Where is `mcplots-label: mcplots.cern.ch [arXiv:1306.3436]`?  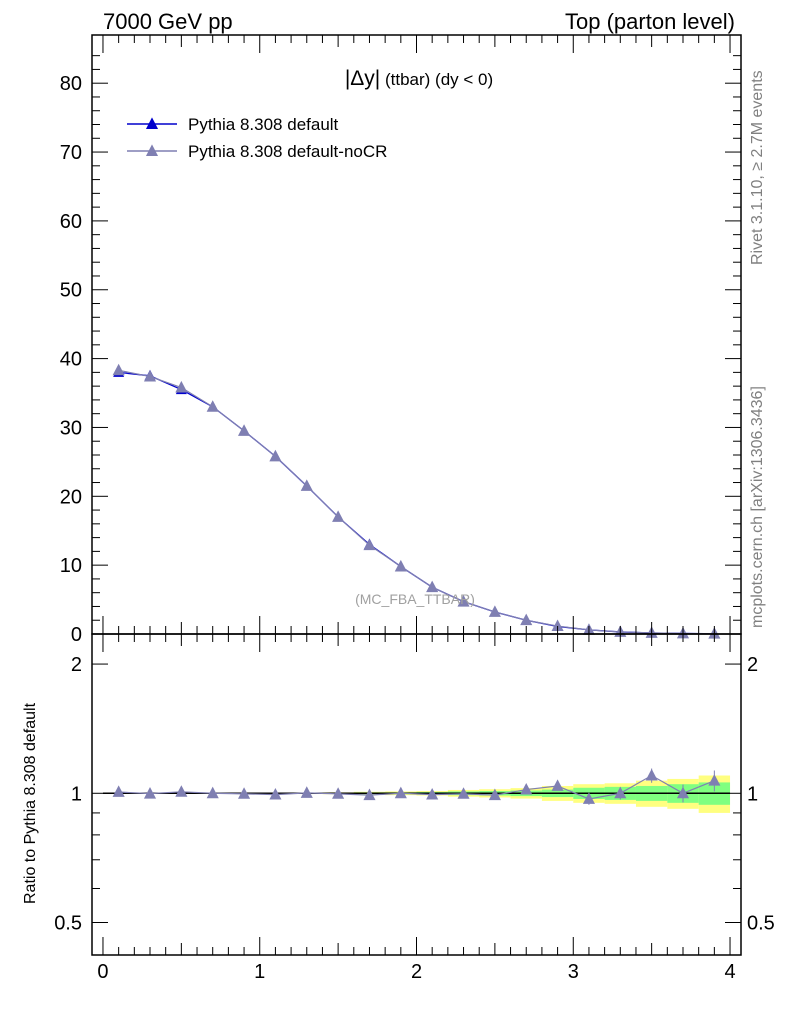
mcplots-label: mcplots.cern.ch [arXiv:1306.3436] is located at coordinates (757, 507).